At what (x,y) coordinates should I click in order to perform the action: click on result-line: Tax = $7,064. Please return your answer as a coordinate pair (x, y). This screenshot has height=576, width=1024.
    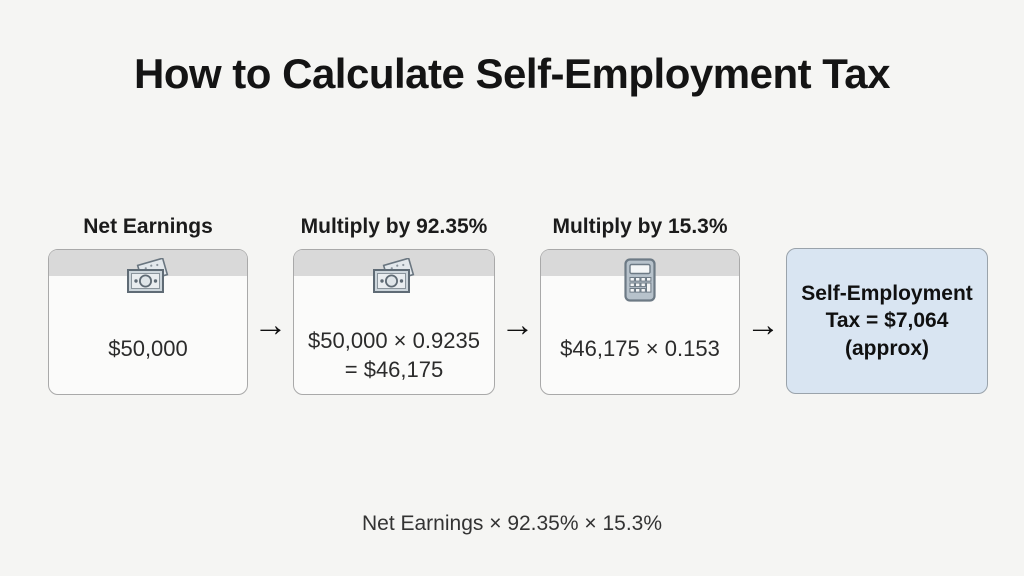
    Looking at the image, I should click on (887, 321).